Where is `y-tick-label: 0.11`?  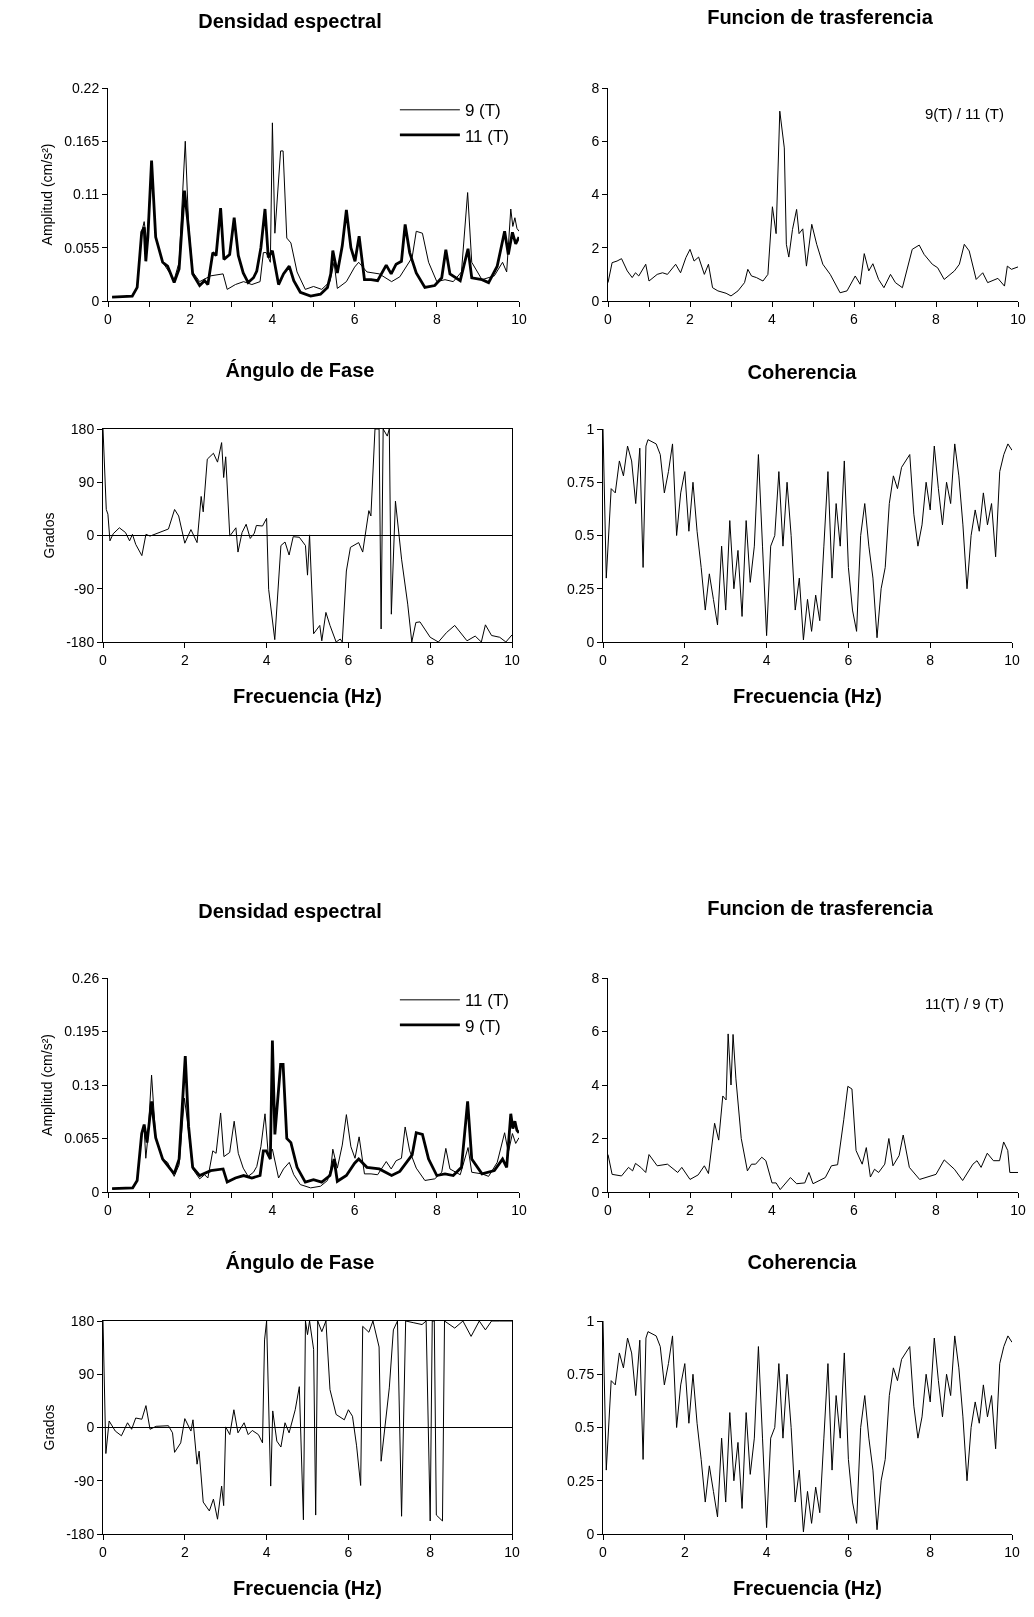 y-tick-label: 0.11 is located at coordinates (86, 194).